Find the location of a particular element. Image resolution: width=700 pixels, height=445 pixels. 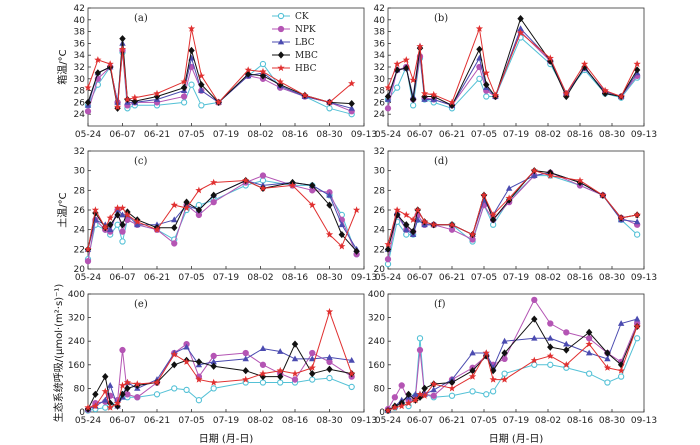

y-tick-label: 400 is located at coordinates (376, 295).